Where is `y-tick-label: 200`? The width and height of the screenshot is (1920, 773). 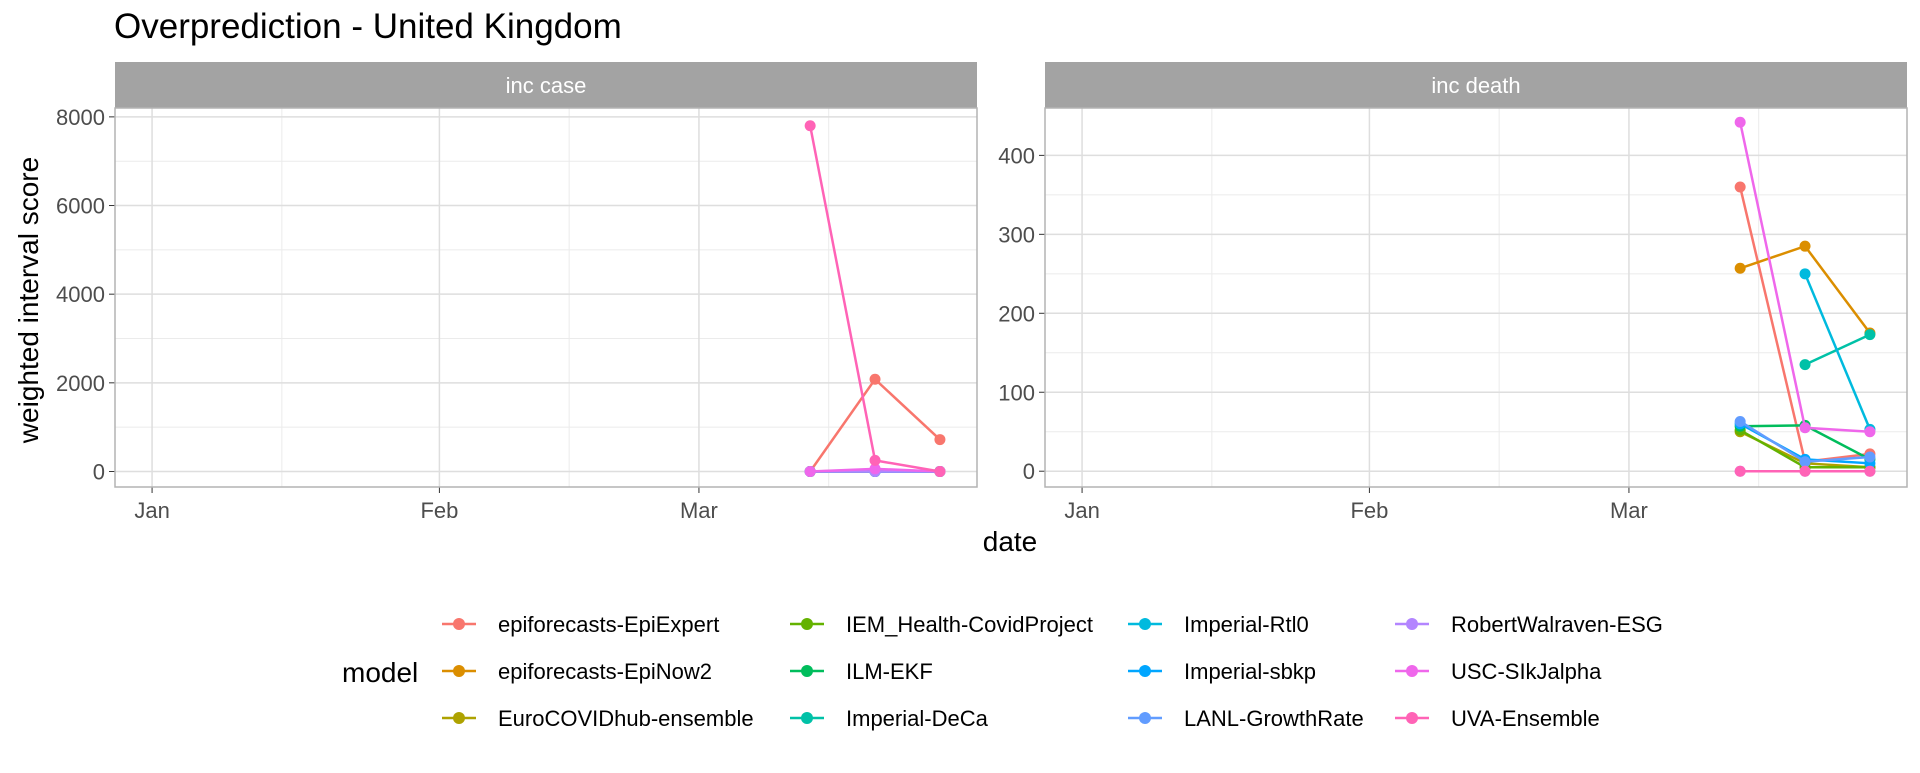
y-tick-label: 200 is located at coordinates (1016, 313).